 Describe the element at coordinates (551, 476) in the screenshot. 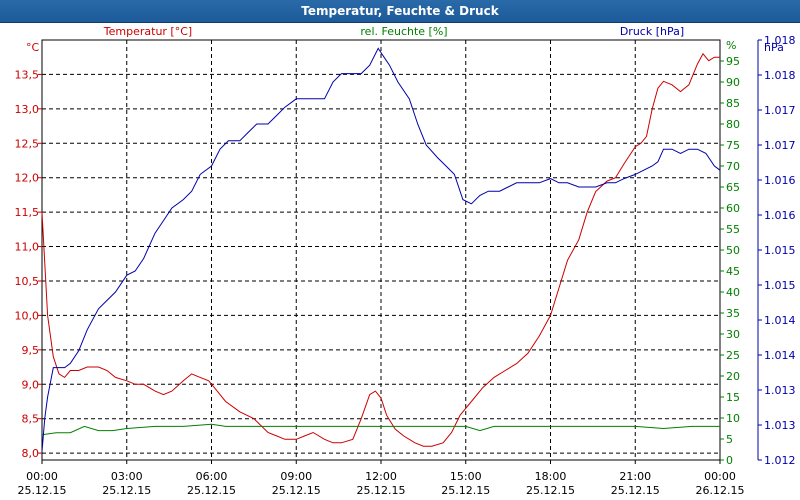

I see `tick-label-time: 18:00` at that location.